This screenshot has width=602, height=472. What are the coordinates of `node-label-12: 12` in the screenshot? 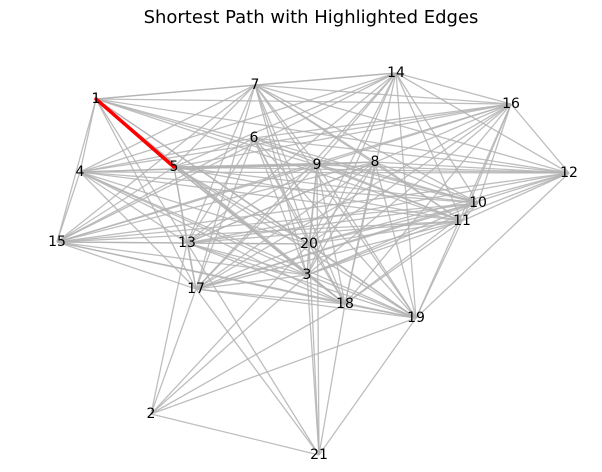 It's located at (569, 173).